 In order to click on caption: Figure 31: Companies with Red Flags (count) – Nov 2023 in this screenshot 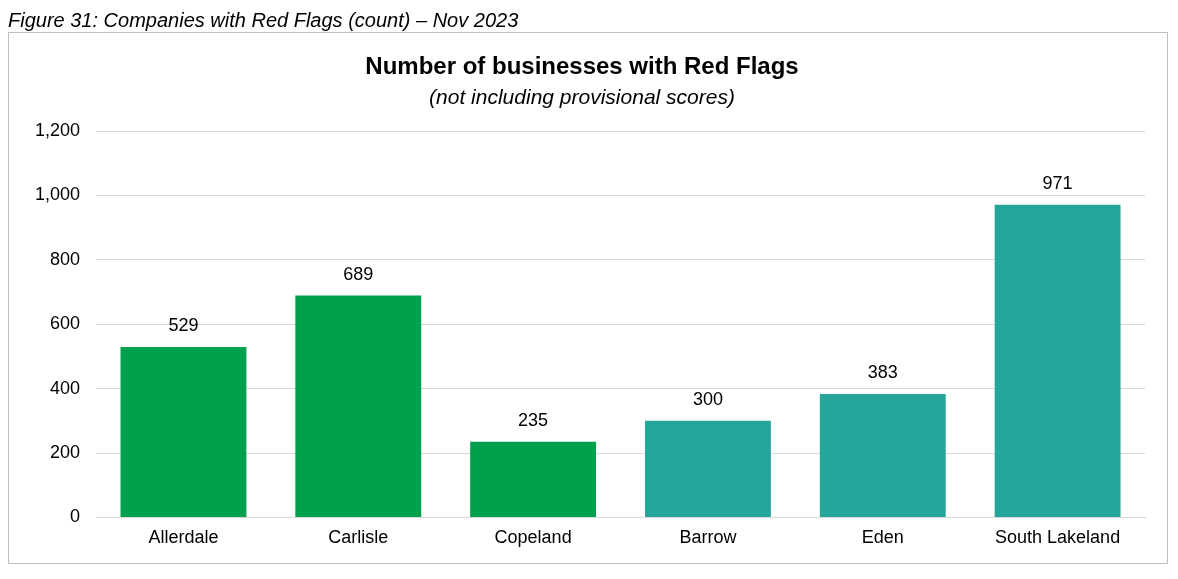, I will do `click(264, 20)`.